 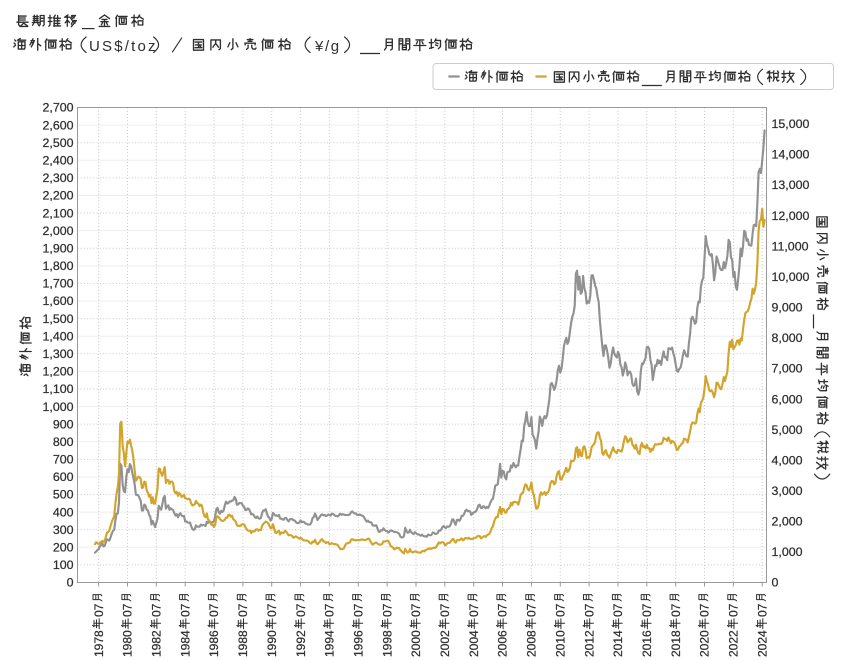 What do you see at coordinates (63, 424) in the screenshot?
I see `svg-text: 900` at bounding box center [63, 424].